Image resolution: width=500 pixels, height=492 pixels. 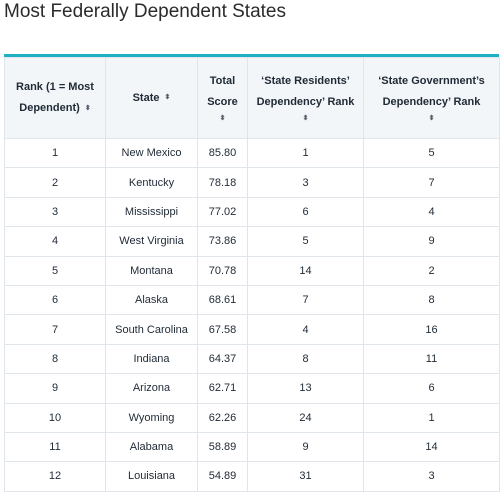 I want to click on score-cell: 62.26, so click(x=222, y=417).